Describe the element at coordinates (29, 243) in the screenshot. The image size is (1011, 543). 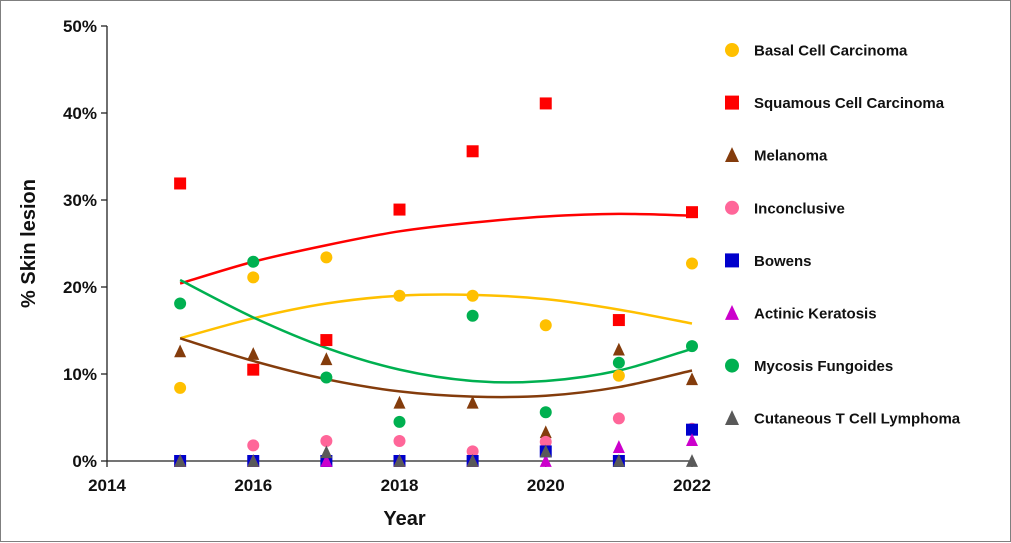
I see `y-axis-title: % Skin lesion` at that location.